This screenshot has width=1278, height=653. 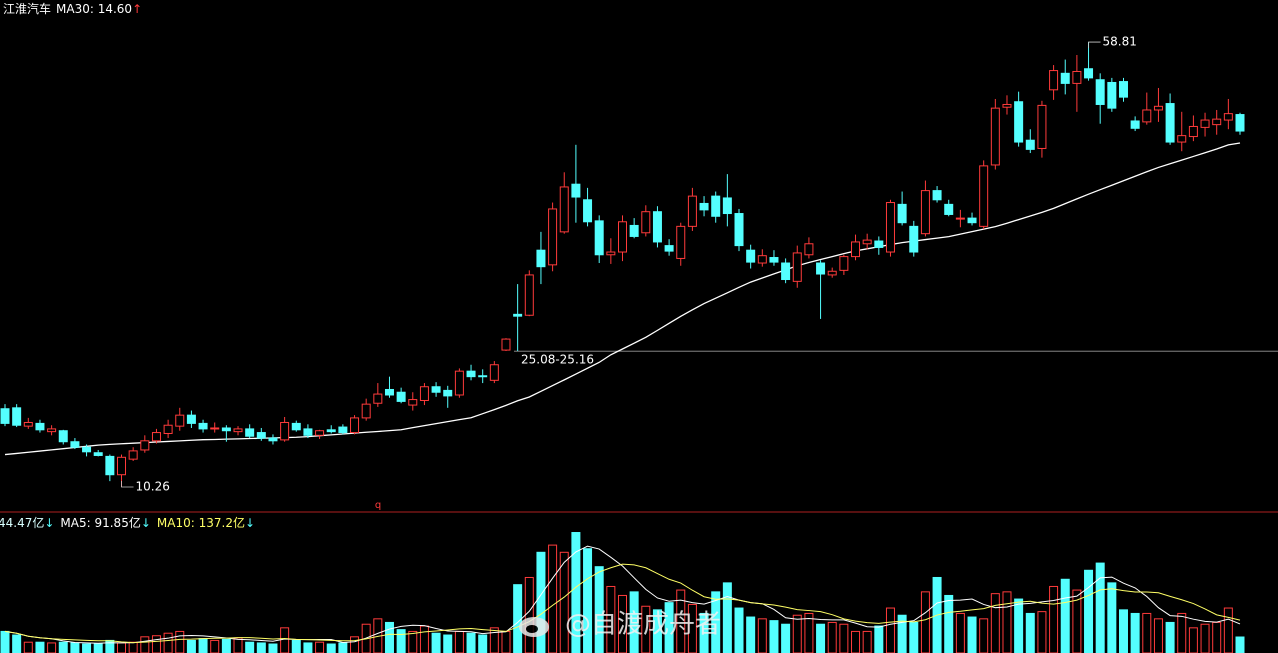 What do you see at coordinates (1120, 42) in the screenshot?
I see `high-label: 58.81` at bounding box center [1120, 42].